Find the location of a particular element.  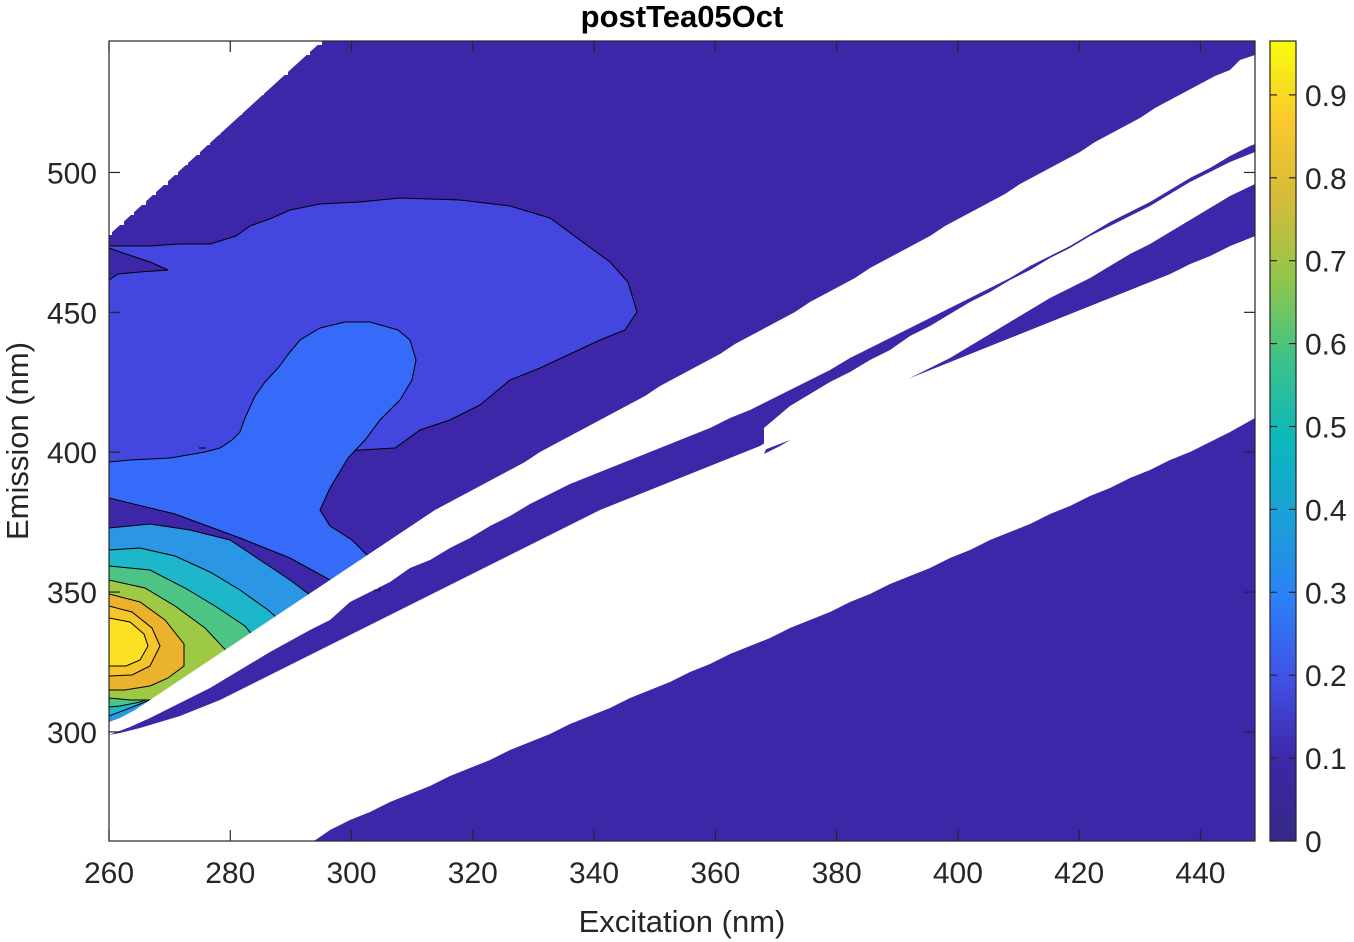

x-tick-label: 400 is located at coordinates (958, 873).